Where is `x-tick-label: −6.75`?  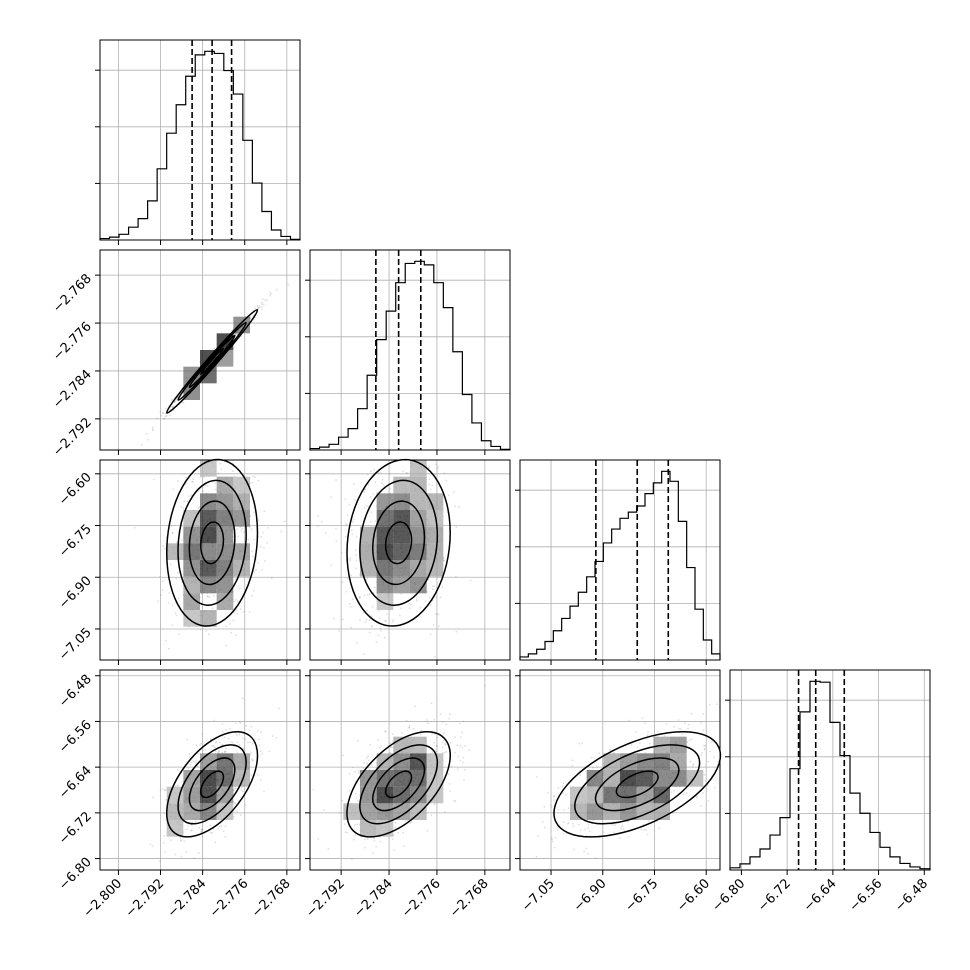
x-tick-label: −6.75 is located at coordinates (642, 895).